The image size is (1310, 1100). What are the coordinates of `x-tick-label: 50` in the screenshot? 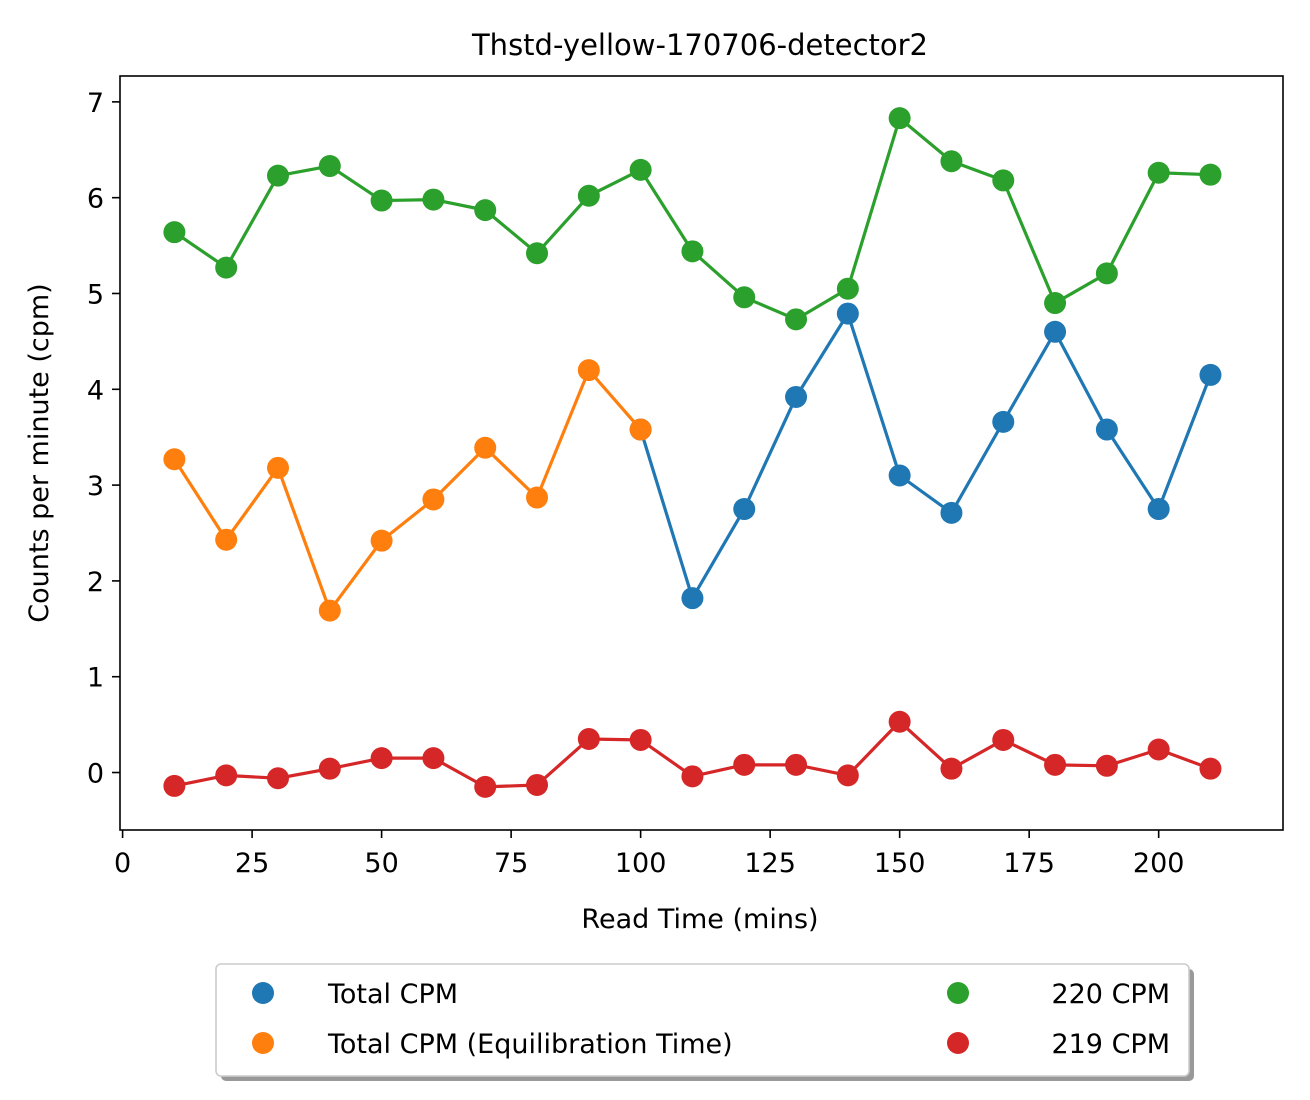 It's located at (381, 863).